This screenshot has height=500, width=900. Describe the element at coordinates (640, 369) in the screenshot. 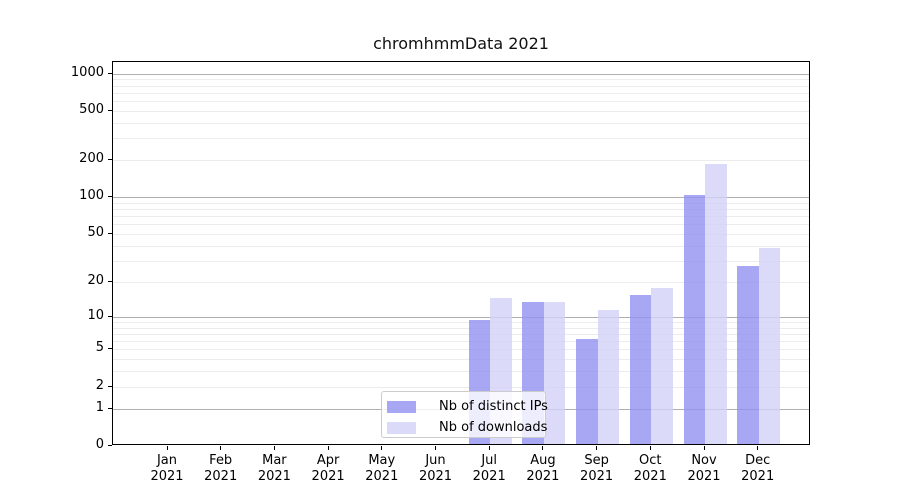

I see `bar-ips-oct` at that location.